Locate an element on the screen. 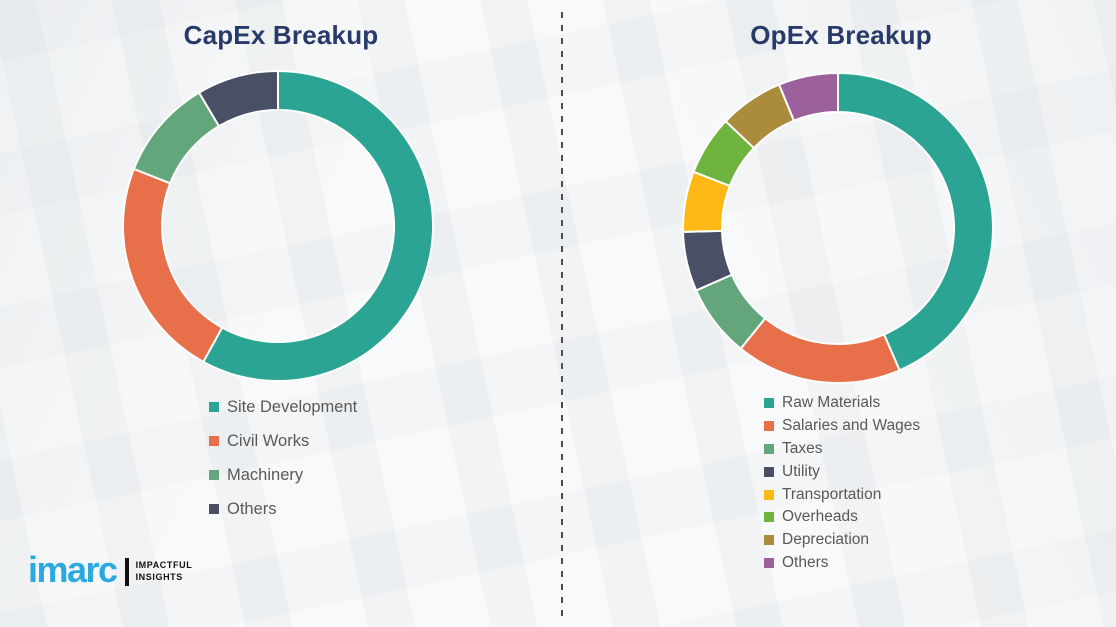 Image resolution: width=1116 pixels, height=627 pixels. imarc-logo-divider-bar is located at coordinates (126, 572).